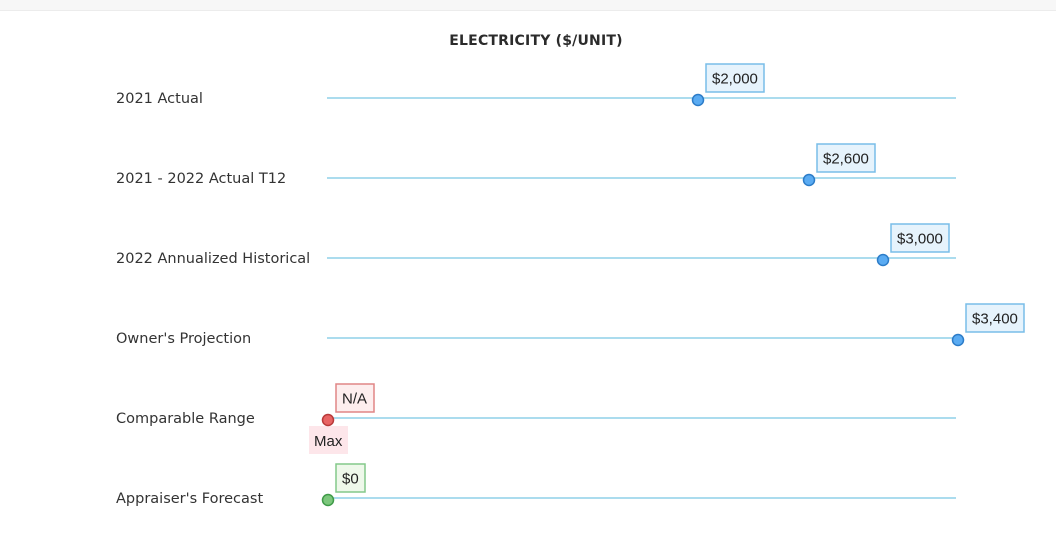  What do you see at coordinates (185, 419) in the screenshot?
I see `row-label: Comparable Range` at bounding box center [185, 419].